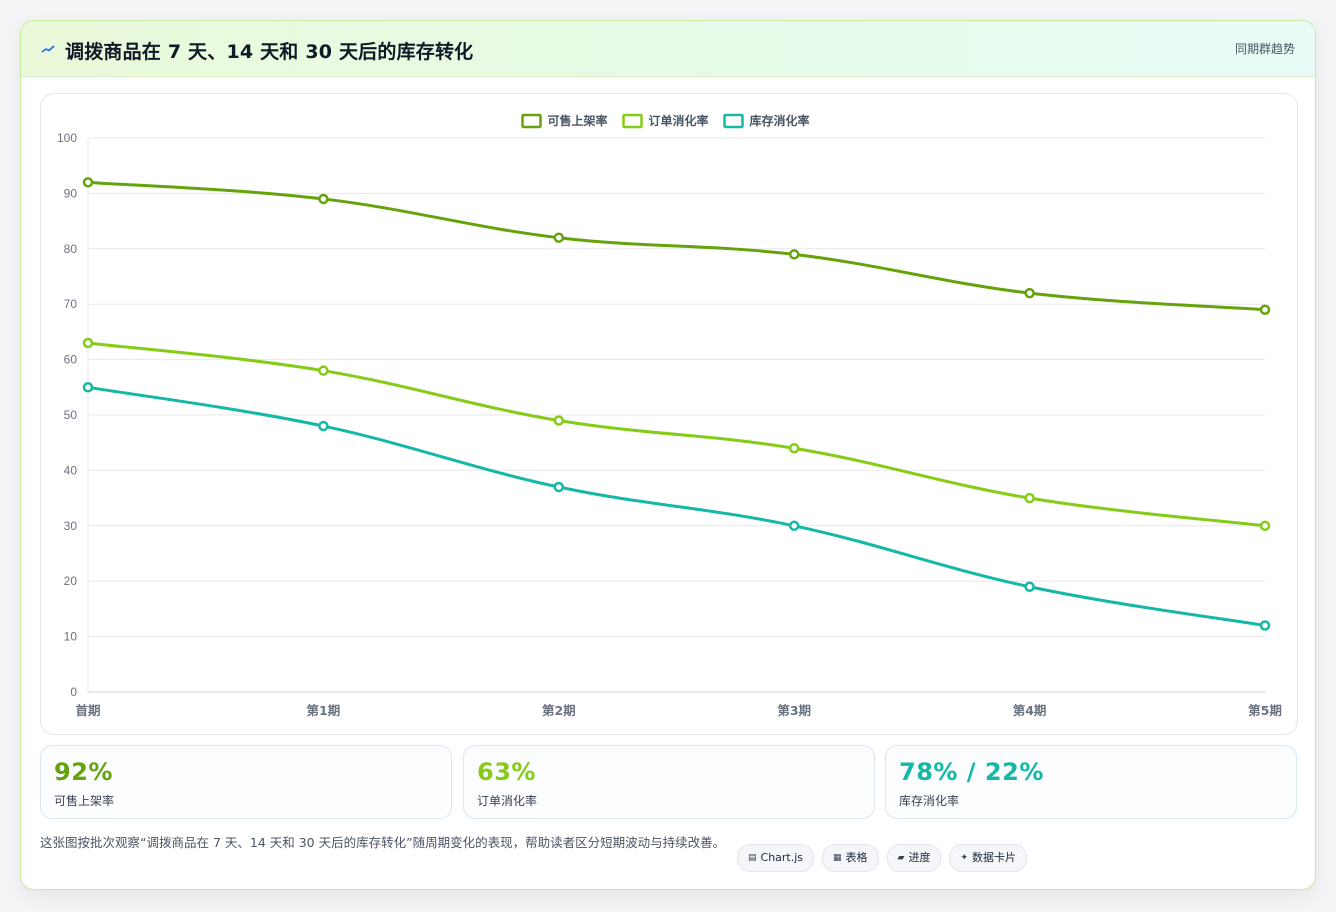  I want to click on x-tick-label: 第2期, so click(559, 710).